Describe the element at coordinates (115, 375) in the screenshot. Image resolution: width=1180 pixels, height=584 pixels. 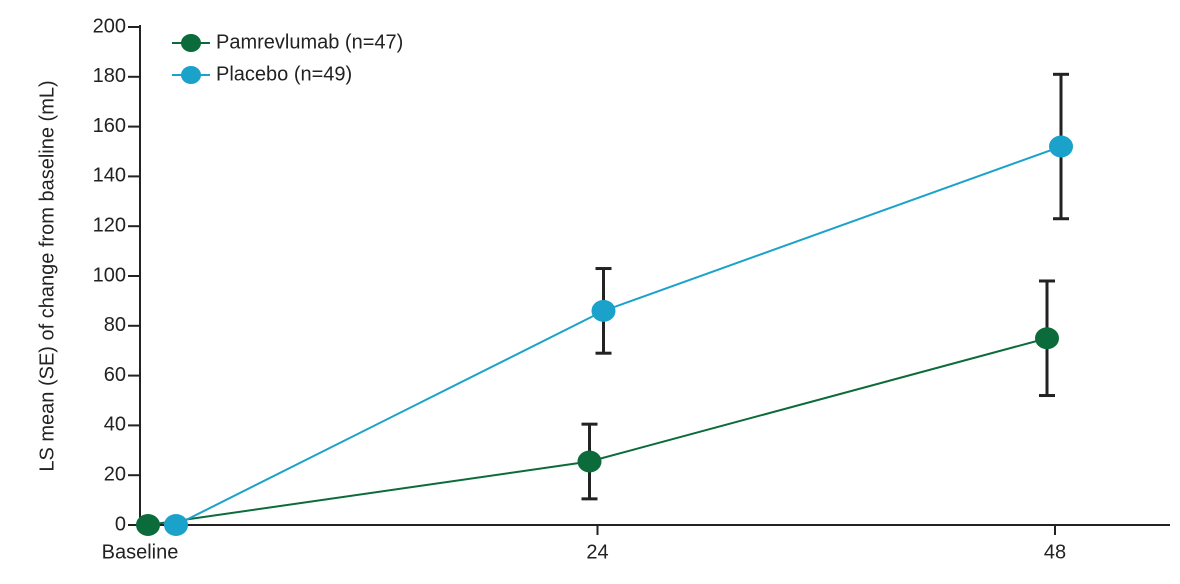
I see `y-tick-label: 60` at that location.